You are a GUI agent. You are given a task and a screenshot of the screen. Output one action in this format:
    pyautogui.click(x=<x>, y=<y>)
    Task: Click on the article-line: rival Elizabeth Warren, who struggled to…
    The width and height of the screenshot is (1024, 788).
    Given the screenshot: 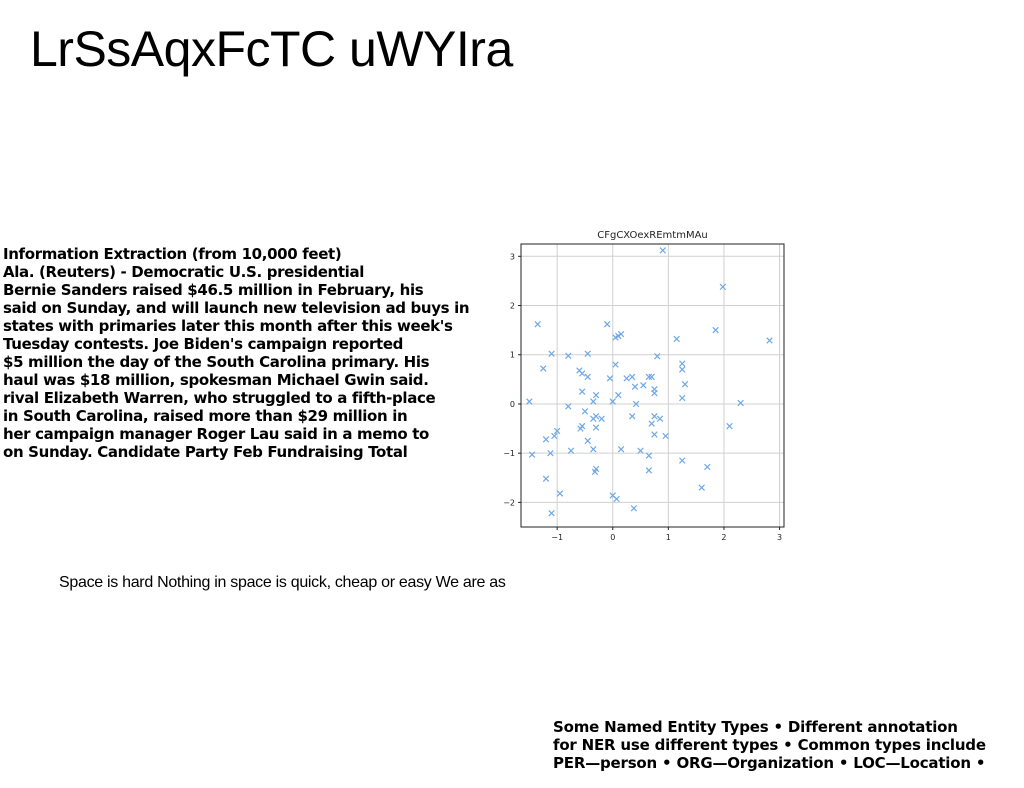 What is the action you would take?
    pyautogui.click(x=219, y=398)
    